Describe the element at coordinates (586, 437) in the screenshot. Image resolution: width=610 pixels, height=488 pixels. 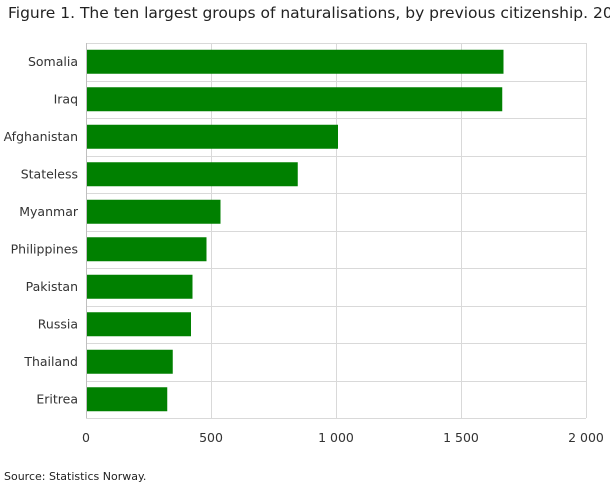
I see `x-tick-label-4: 2 000` at that location.